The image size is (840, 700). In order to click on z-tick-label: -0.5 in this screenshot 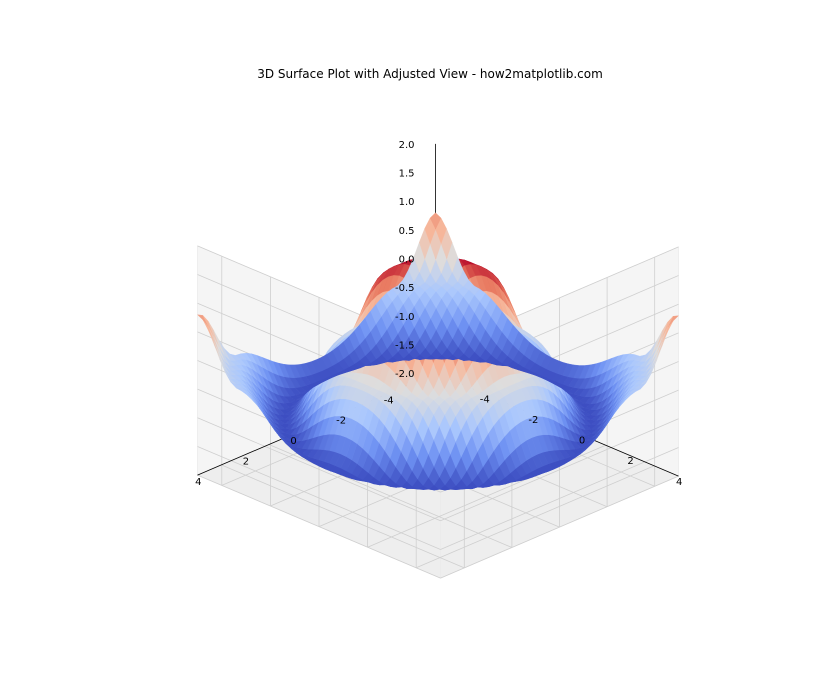, I will do `click(405, 288)`.